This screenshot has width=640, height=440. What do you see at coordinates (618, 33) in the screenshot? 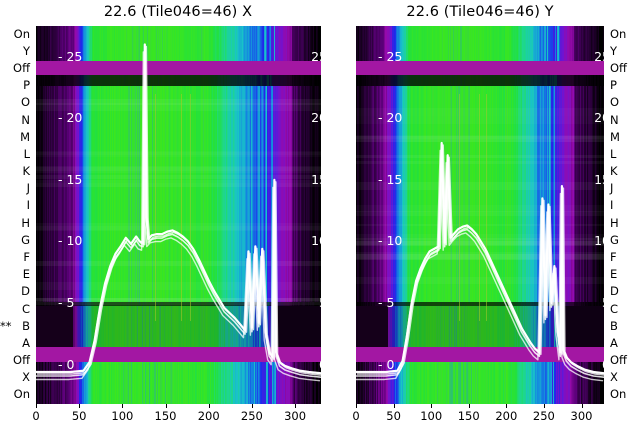
I see `category-label-on-0: On` at bounding box center [618, 33].